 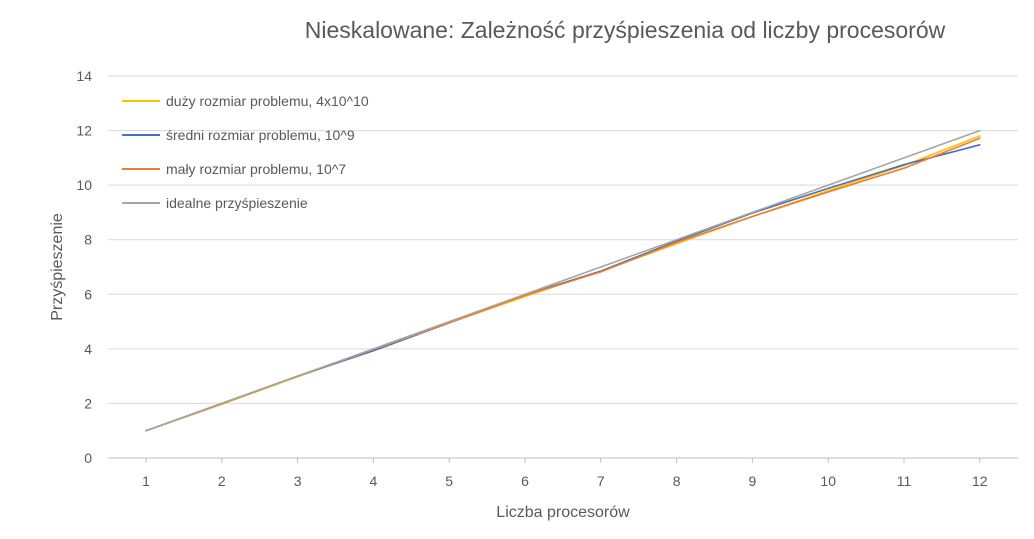 What do you see at coordinates (256, 169) in the screenshot?
I see `legend-label: mały rozmiar problemu, 10^7` at bounding box center [256, 169].